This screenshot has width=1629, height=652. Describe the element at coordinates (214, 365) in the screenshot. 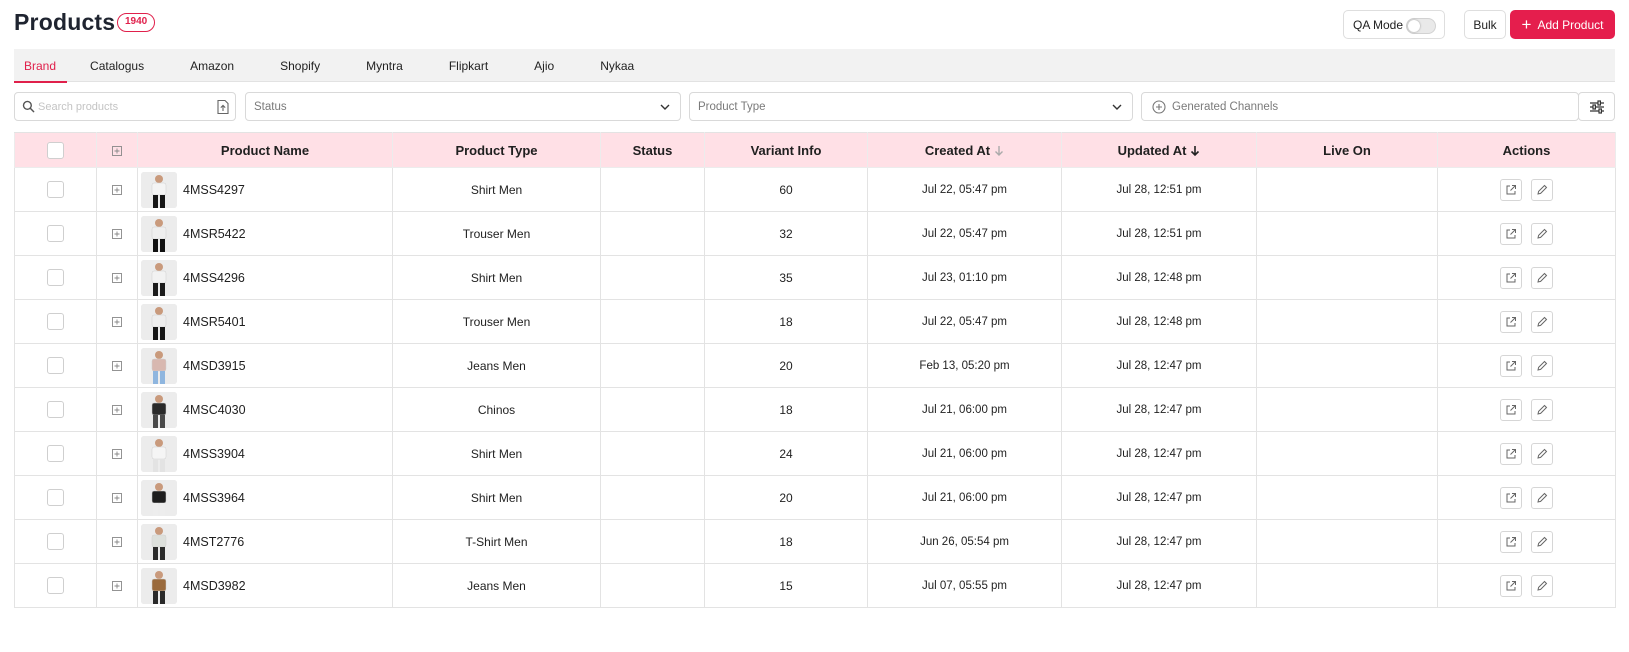

I see `product-name: 4MSD3915` at that location.